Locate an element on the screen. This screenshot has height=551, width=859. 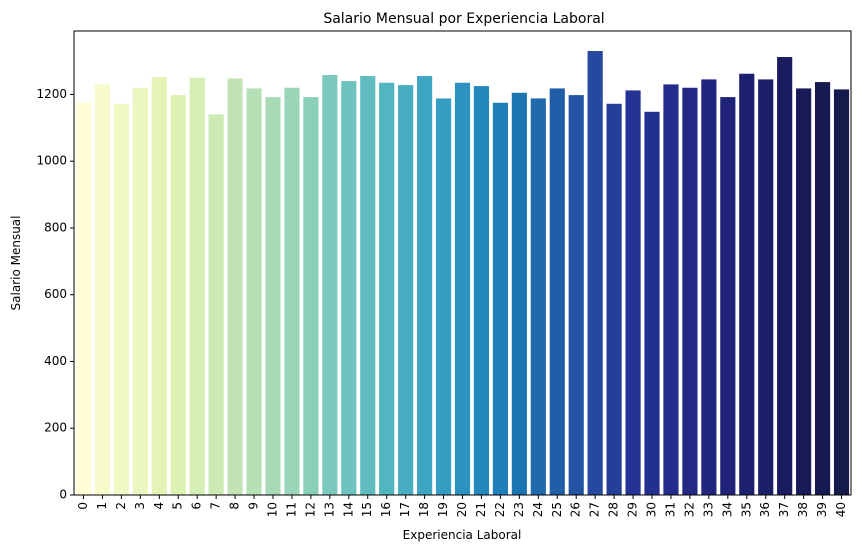
x-tick-label: 24 is located at coordinates (538, 509).